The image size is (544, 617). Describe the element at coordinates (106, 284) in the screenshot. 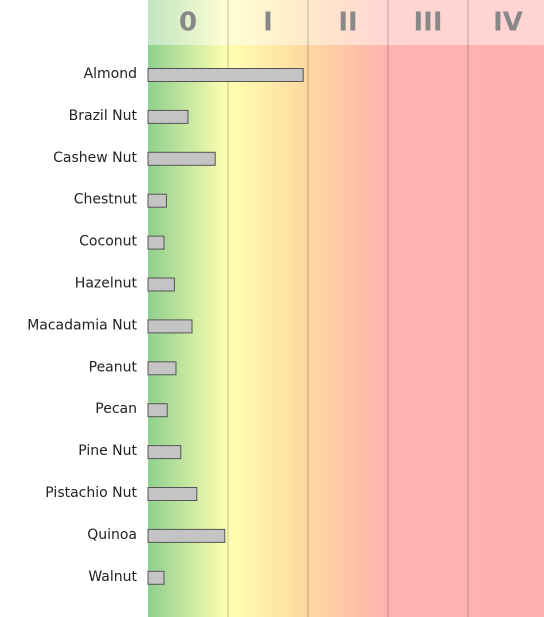

I see `category-label: Hazelnut` at that location.